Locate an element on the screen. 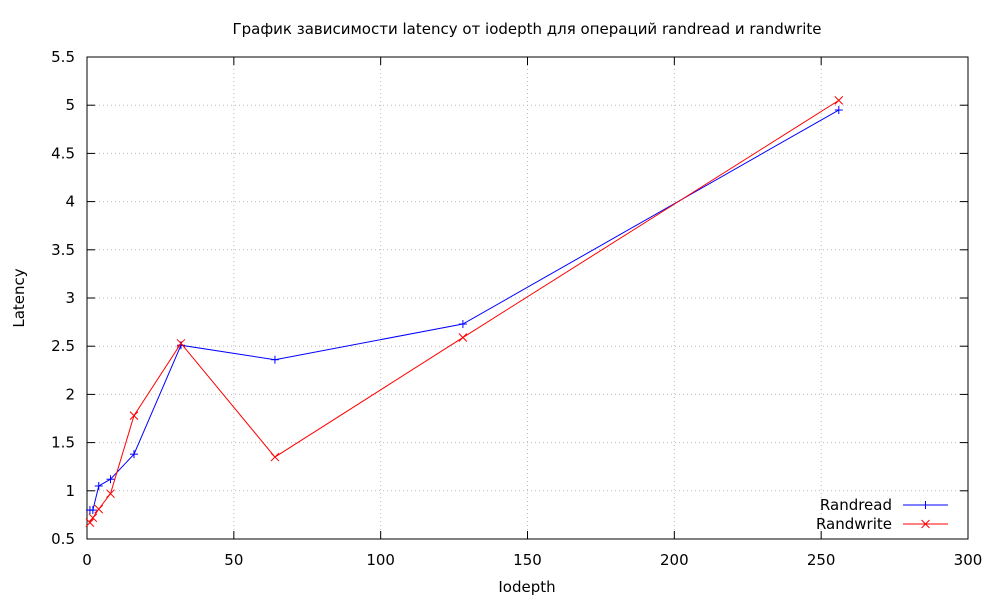 The image size is (1000, 600). x-tick-label: 50 is located at coordinates (233, 560).